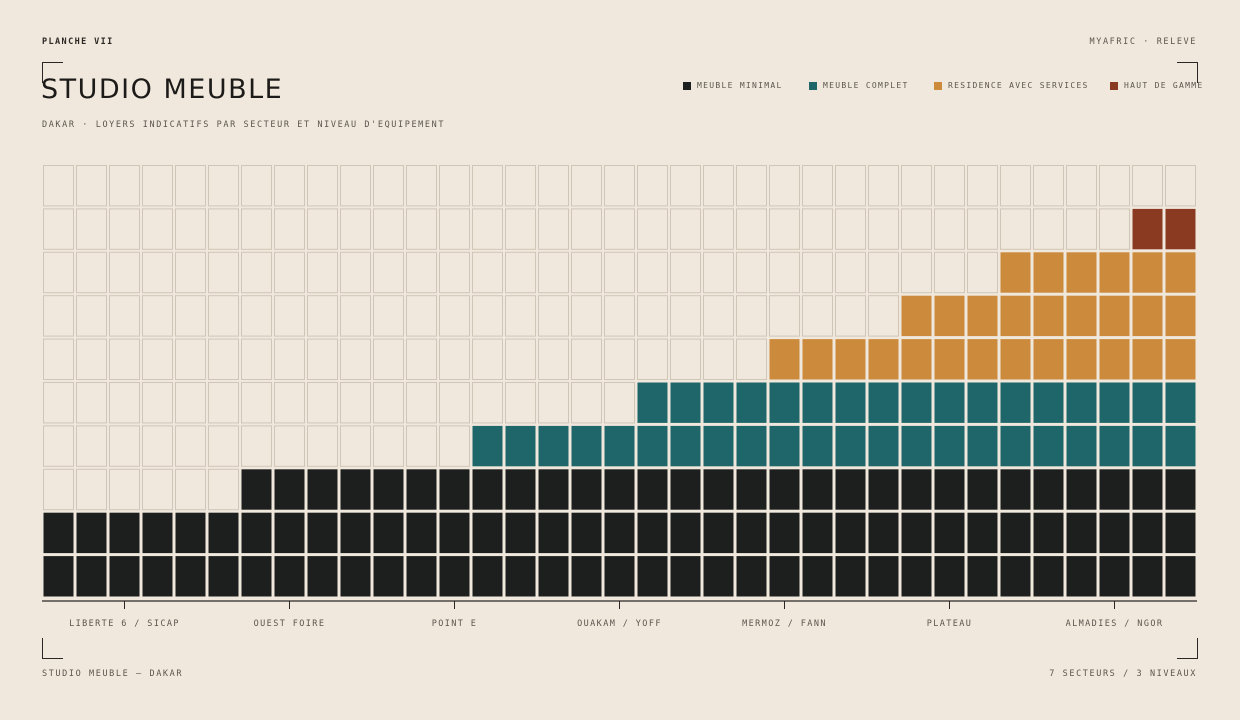  Describe the element at coordinates (1018, 85) in the screenshot. I see `legend-label: RESIDENCE AVEC SERVICES` at that location.